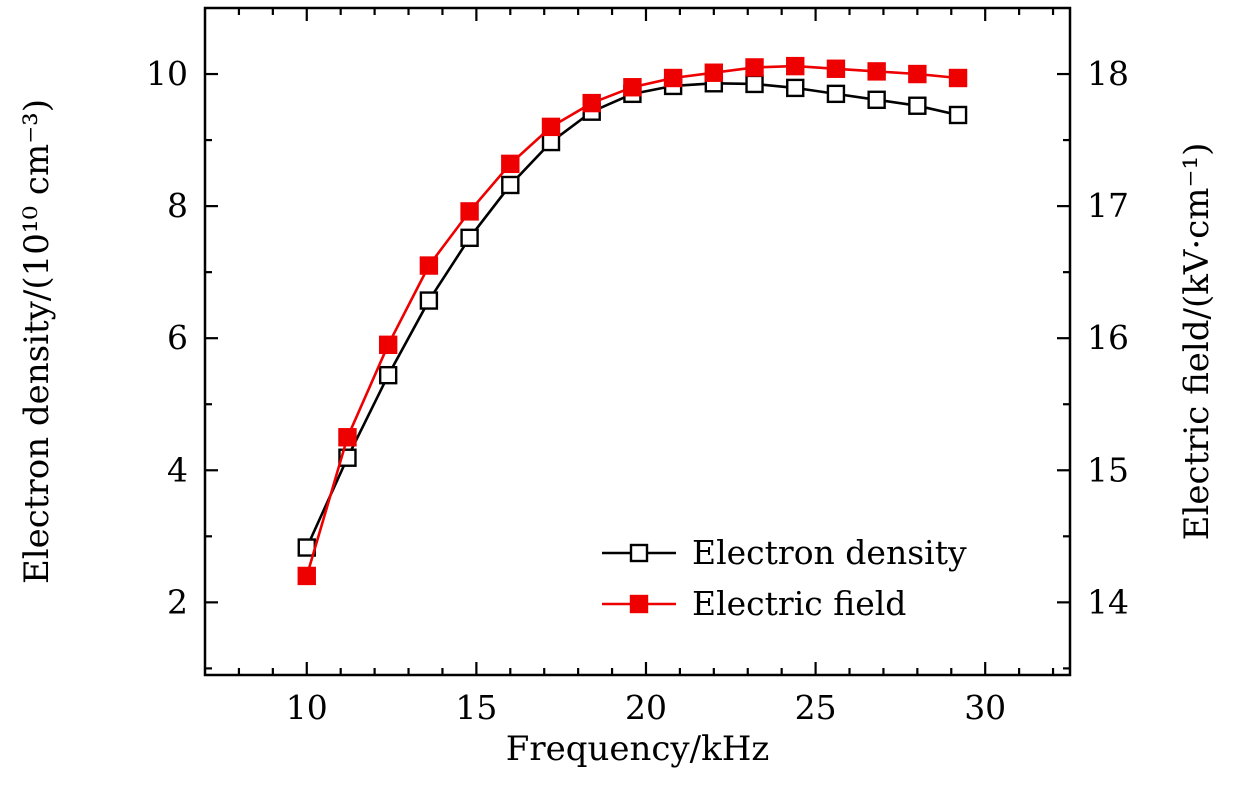  What do you see at coordinates (1108, 337) in the screenshot?
I see `y-right-tick-label: 16` at bounding box center [1108, 337].